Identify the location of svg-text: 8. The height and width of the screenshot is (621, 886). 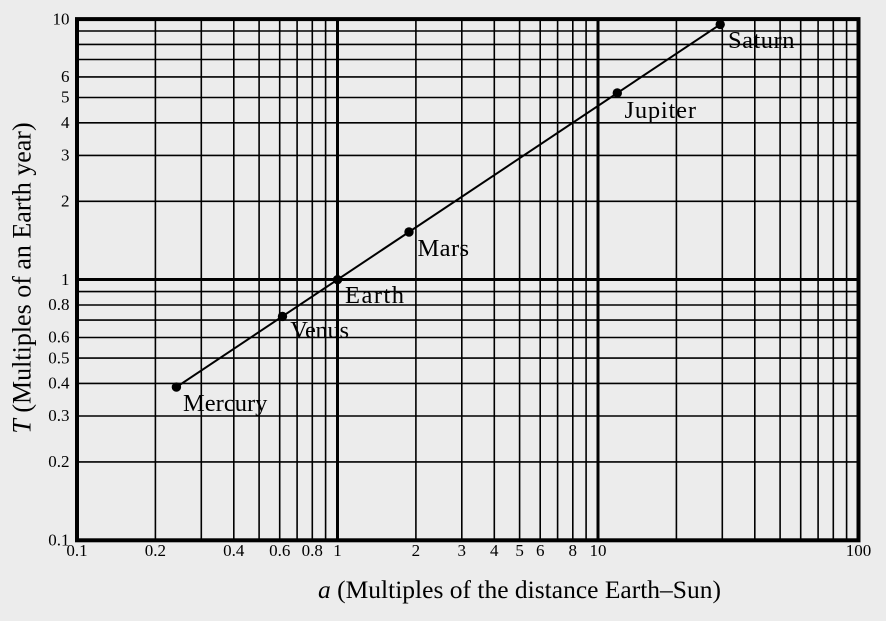
(573, 550).